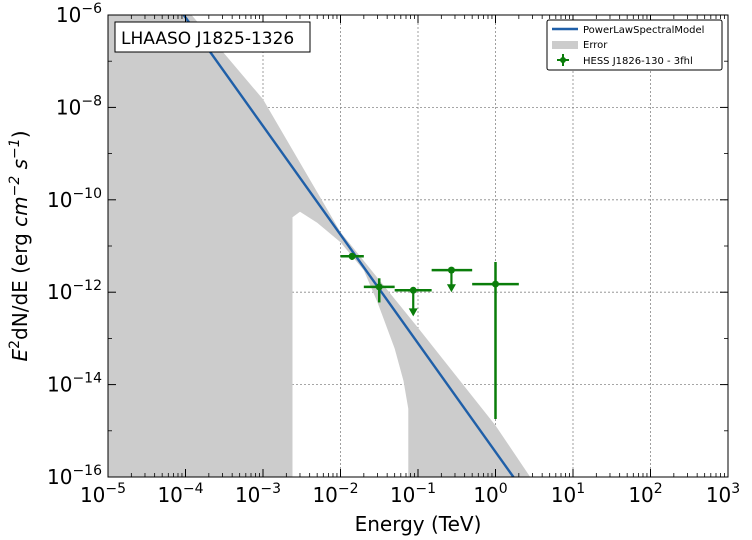 The height and width of the screenshot is (540, 752). What do you see at coordinates (20, 355) in the screenshot?
I see `y-label-e: E` at bounding box center [20, 355].